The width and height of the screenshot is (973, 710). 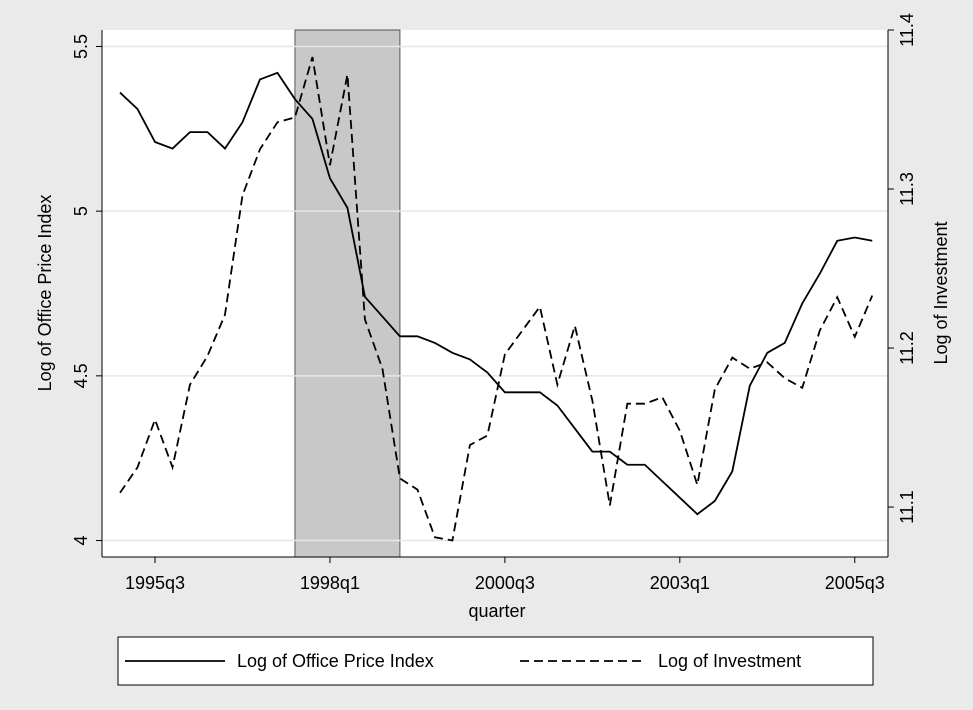 What do you see at coordinates (855, 583) in the screenshot?
I see `x-tick-label: 2005q3` at bounding box center [855, 583].